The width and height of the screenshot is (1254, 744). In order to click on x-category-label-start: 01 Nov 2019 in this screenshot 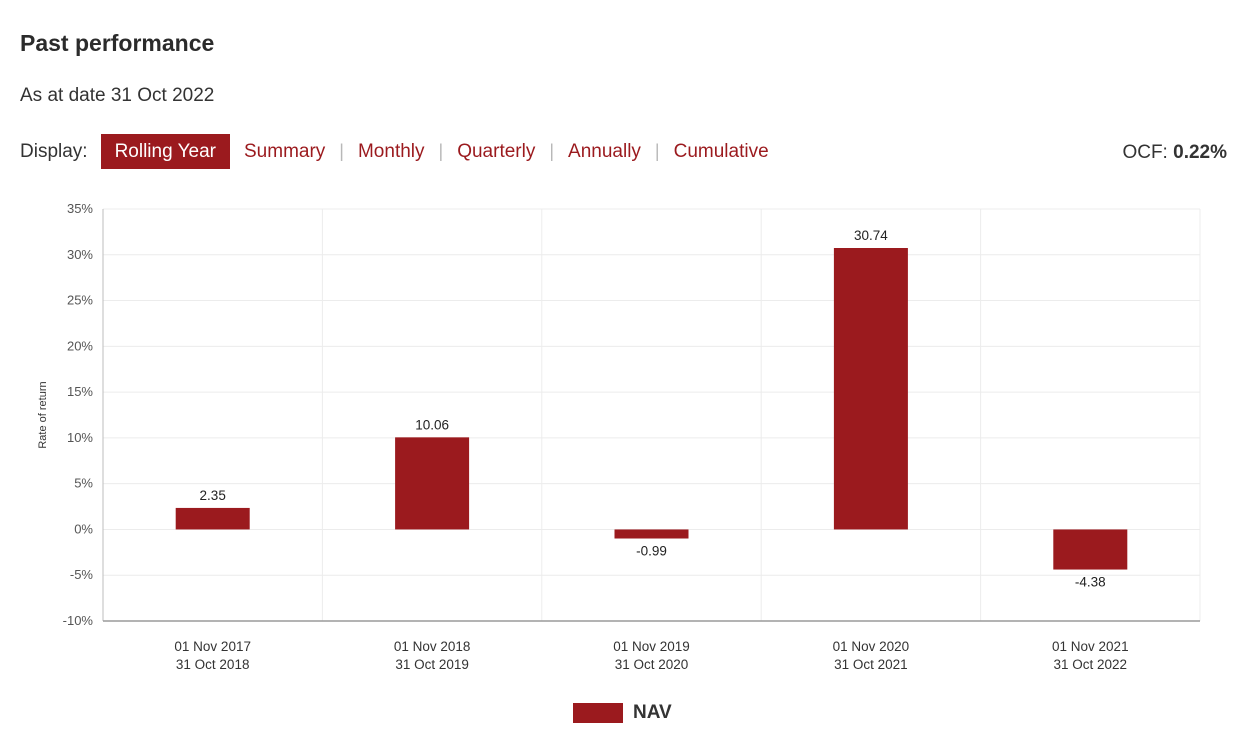, I will do `click(651, 646)`.